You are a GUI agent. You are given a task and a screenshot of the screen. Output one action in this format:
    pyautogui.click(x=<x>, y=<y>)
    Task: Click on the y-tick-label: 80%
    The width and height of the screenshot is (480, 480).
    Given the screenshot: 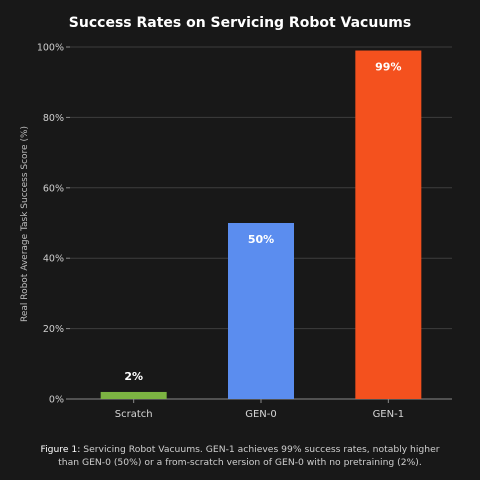 What is the action you would take?
    pyautogui.click(x=53, y=118)
    